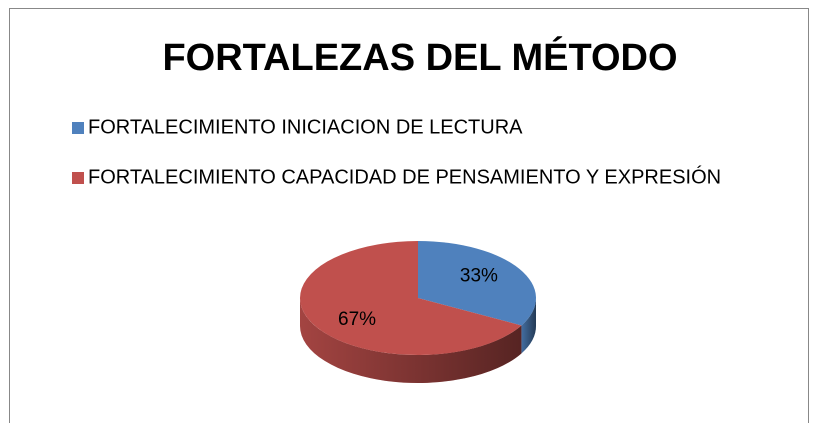  What do you see at coordinates (305, 127) in the screenshot?
I see `legend-label: FORTALECIMIENTO INICIACION DE LECTURA` at bounding box center [305, 127].